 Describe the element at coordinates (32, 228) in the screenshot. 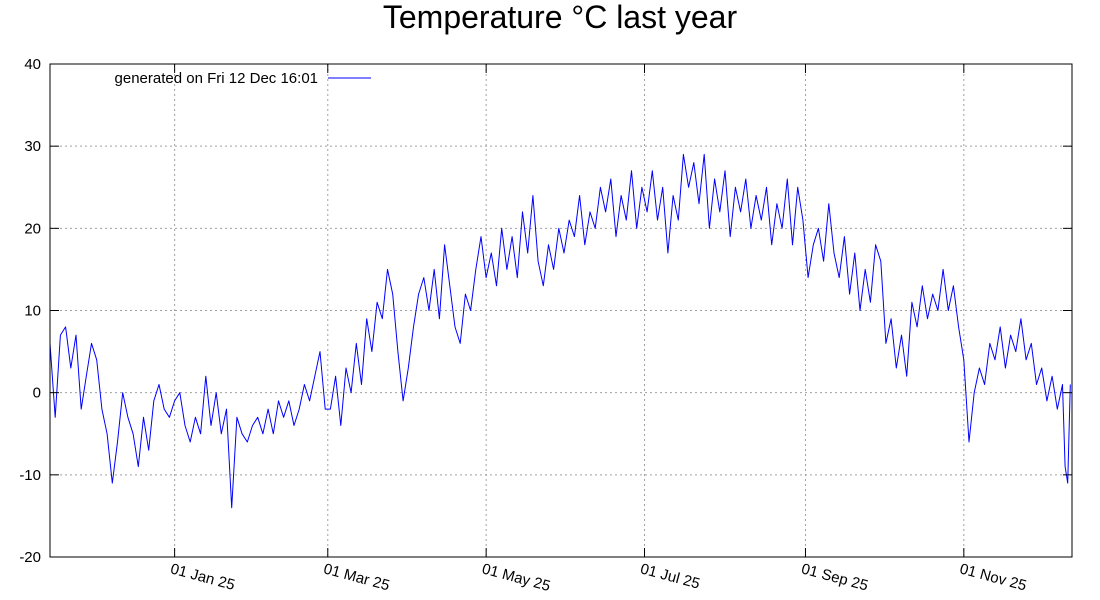

I see `y-tick-label: 20` at that location.